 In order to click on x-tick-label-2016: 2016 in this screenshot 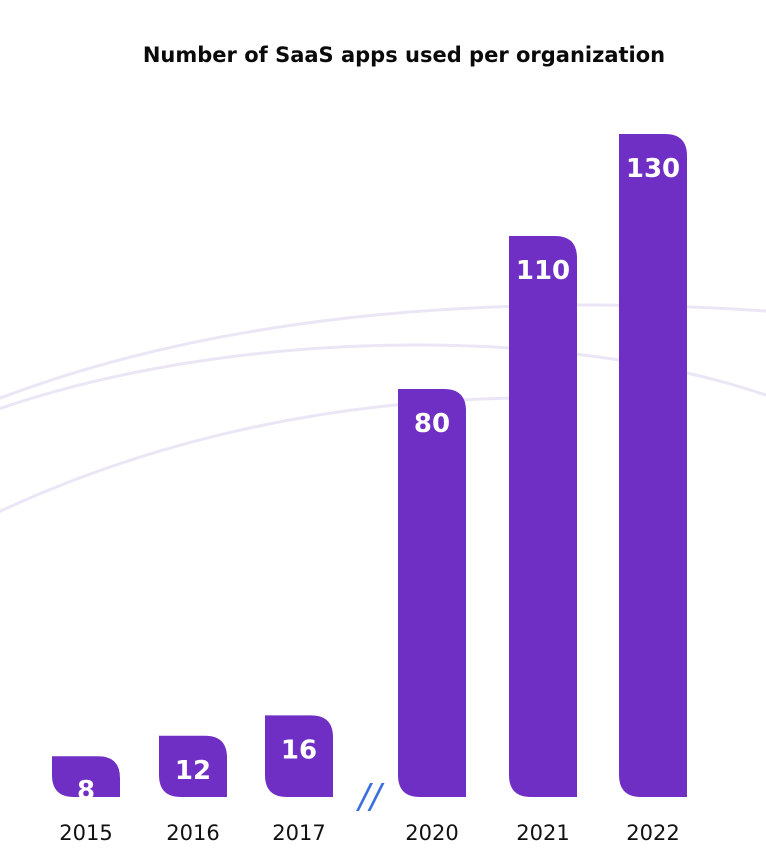, I will do `click(192, 833)`.